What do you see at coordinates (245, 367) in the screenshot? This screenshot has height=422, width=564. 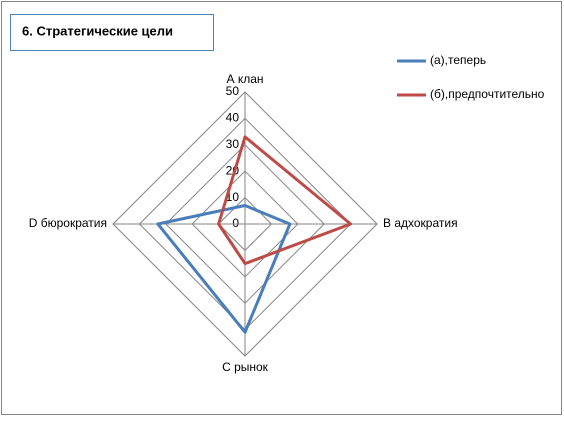 I see `category-label: С рынок` at bounding box center [245, 367].